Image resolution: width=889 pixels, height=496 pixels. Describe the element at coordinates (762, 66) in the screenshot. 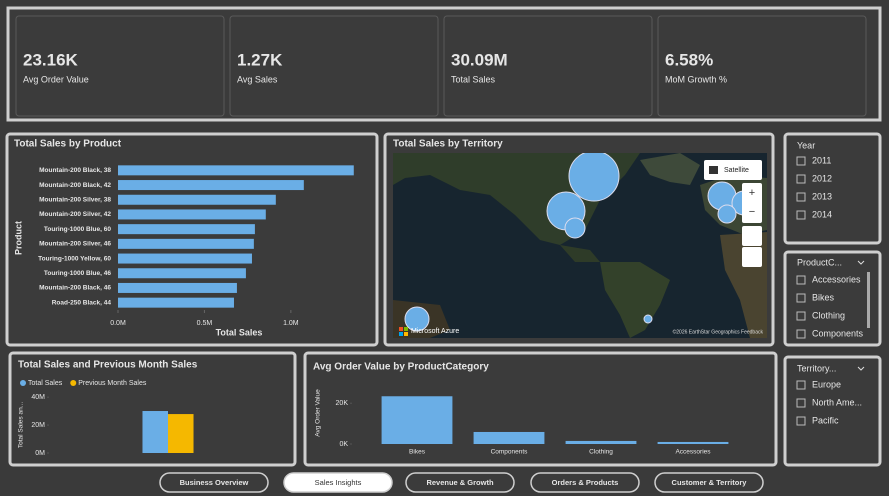

I see `kpi-card: 6.58% MoM Growth %` at that location.